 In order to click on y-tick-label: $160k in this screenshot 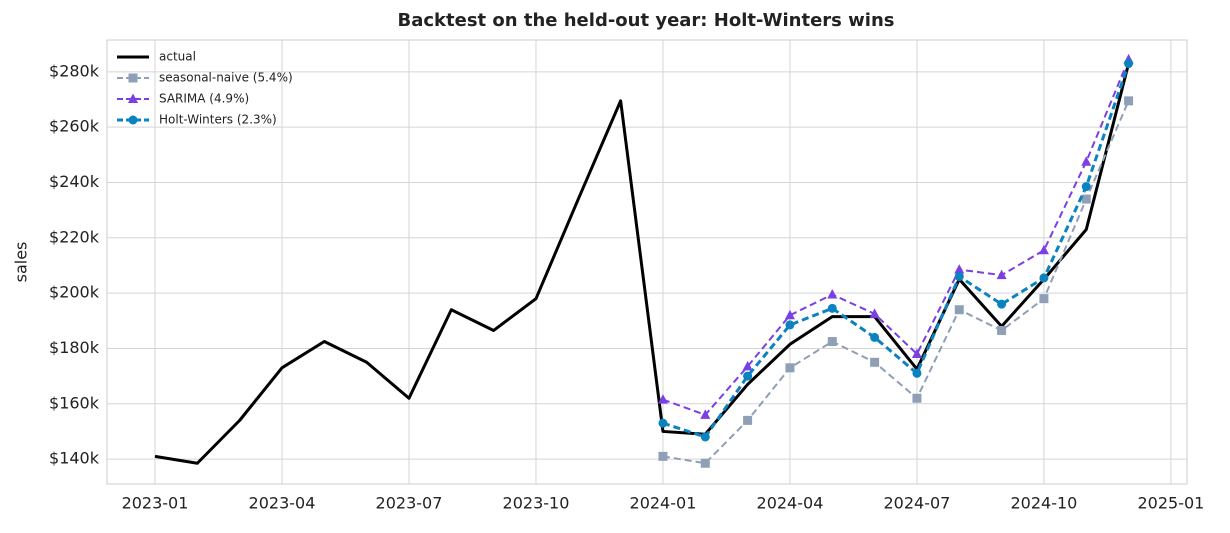, I will do `click(74, 402)`.